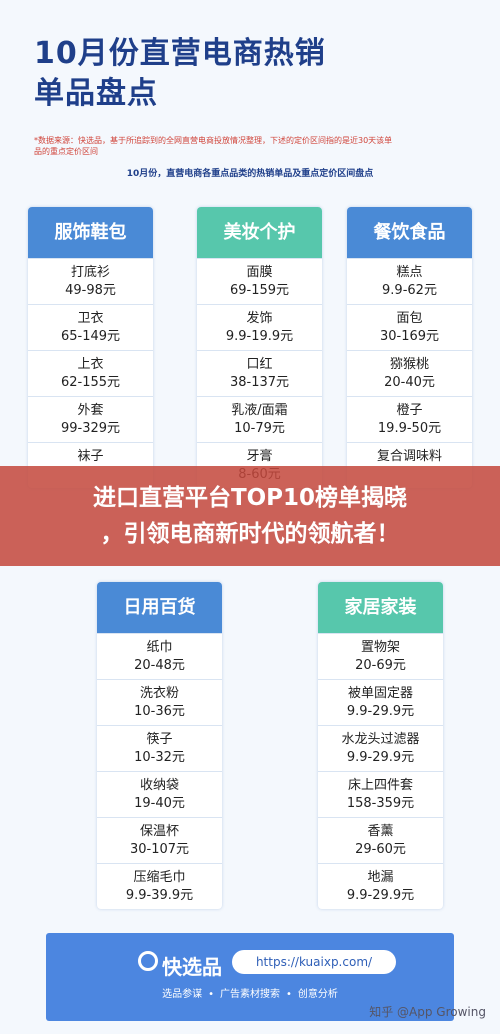 Image resolution: width=500 pixels, height=1034 pixels. What do you see at coordinates (380, 647) in the screenshot?
I see `item-name: 置物架` at bounding box center [380, 647].